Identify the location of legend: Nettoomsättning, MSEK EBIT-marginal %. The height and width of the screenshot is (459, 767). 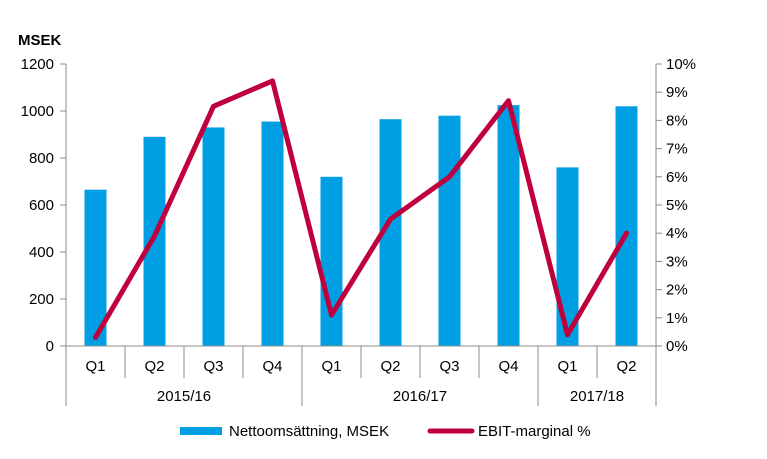
(385, 431).